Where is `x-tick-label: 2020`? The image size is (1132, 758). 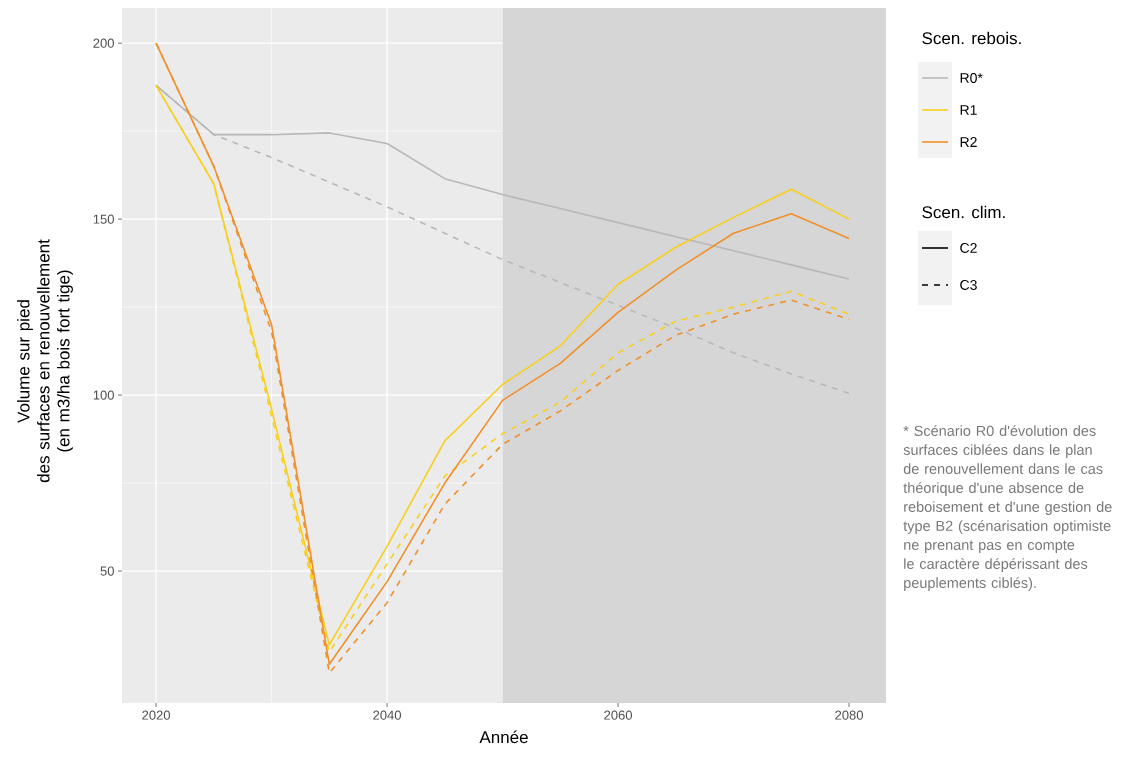 x-tick-label: 2020 is located at coordinates (156, 715).